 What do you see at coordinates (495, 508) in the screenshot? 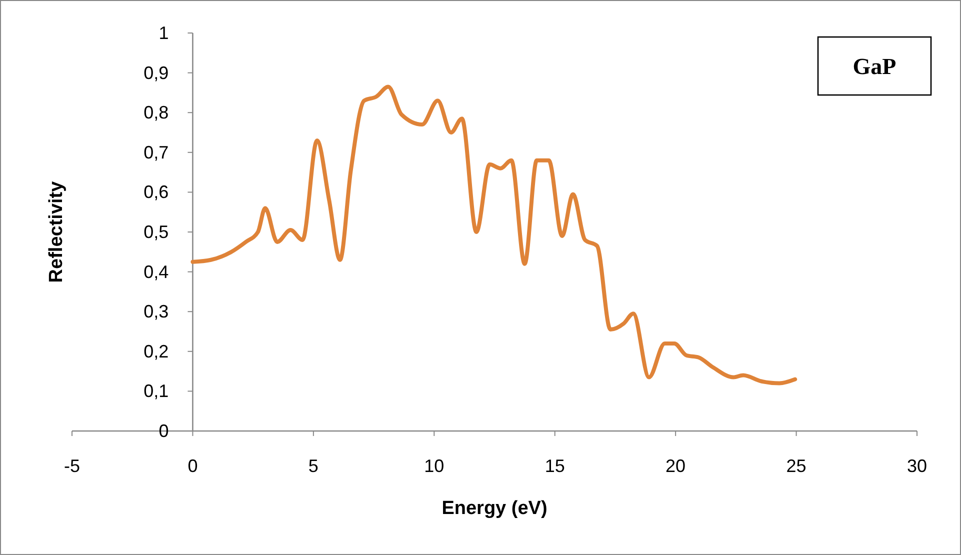
I see `x-axis-title: Energy (eV)` at bounding box center [495, 508].